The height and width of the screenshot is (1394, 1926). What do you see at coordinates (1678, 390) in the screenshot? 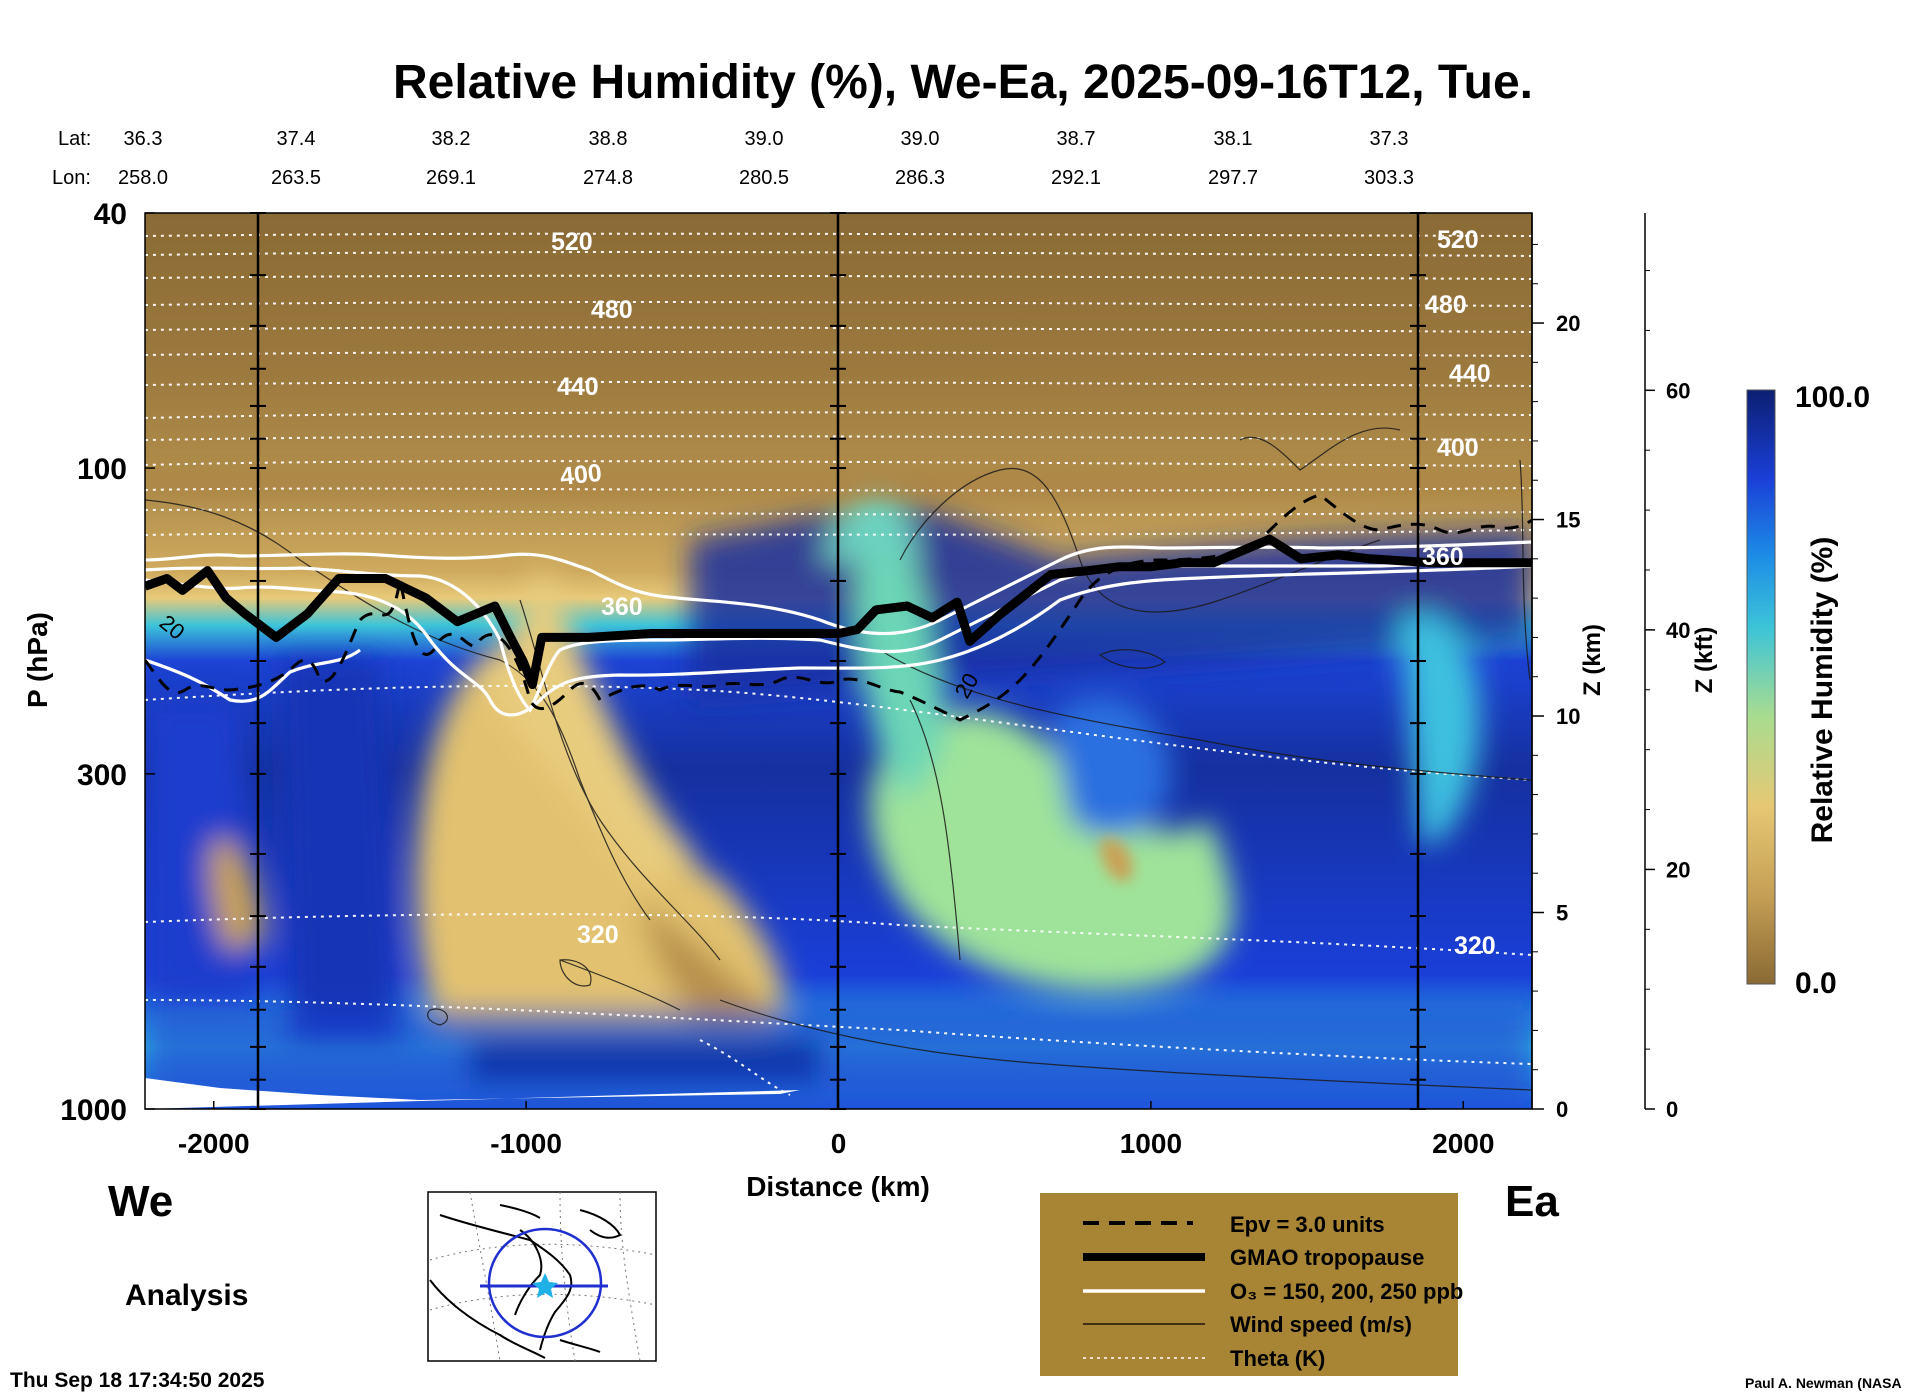
I see `z-kft-tick-label: 60` at bounding box center [1678, 390].